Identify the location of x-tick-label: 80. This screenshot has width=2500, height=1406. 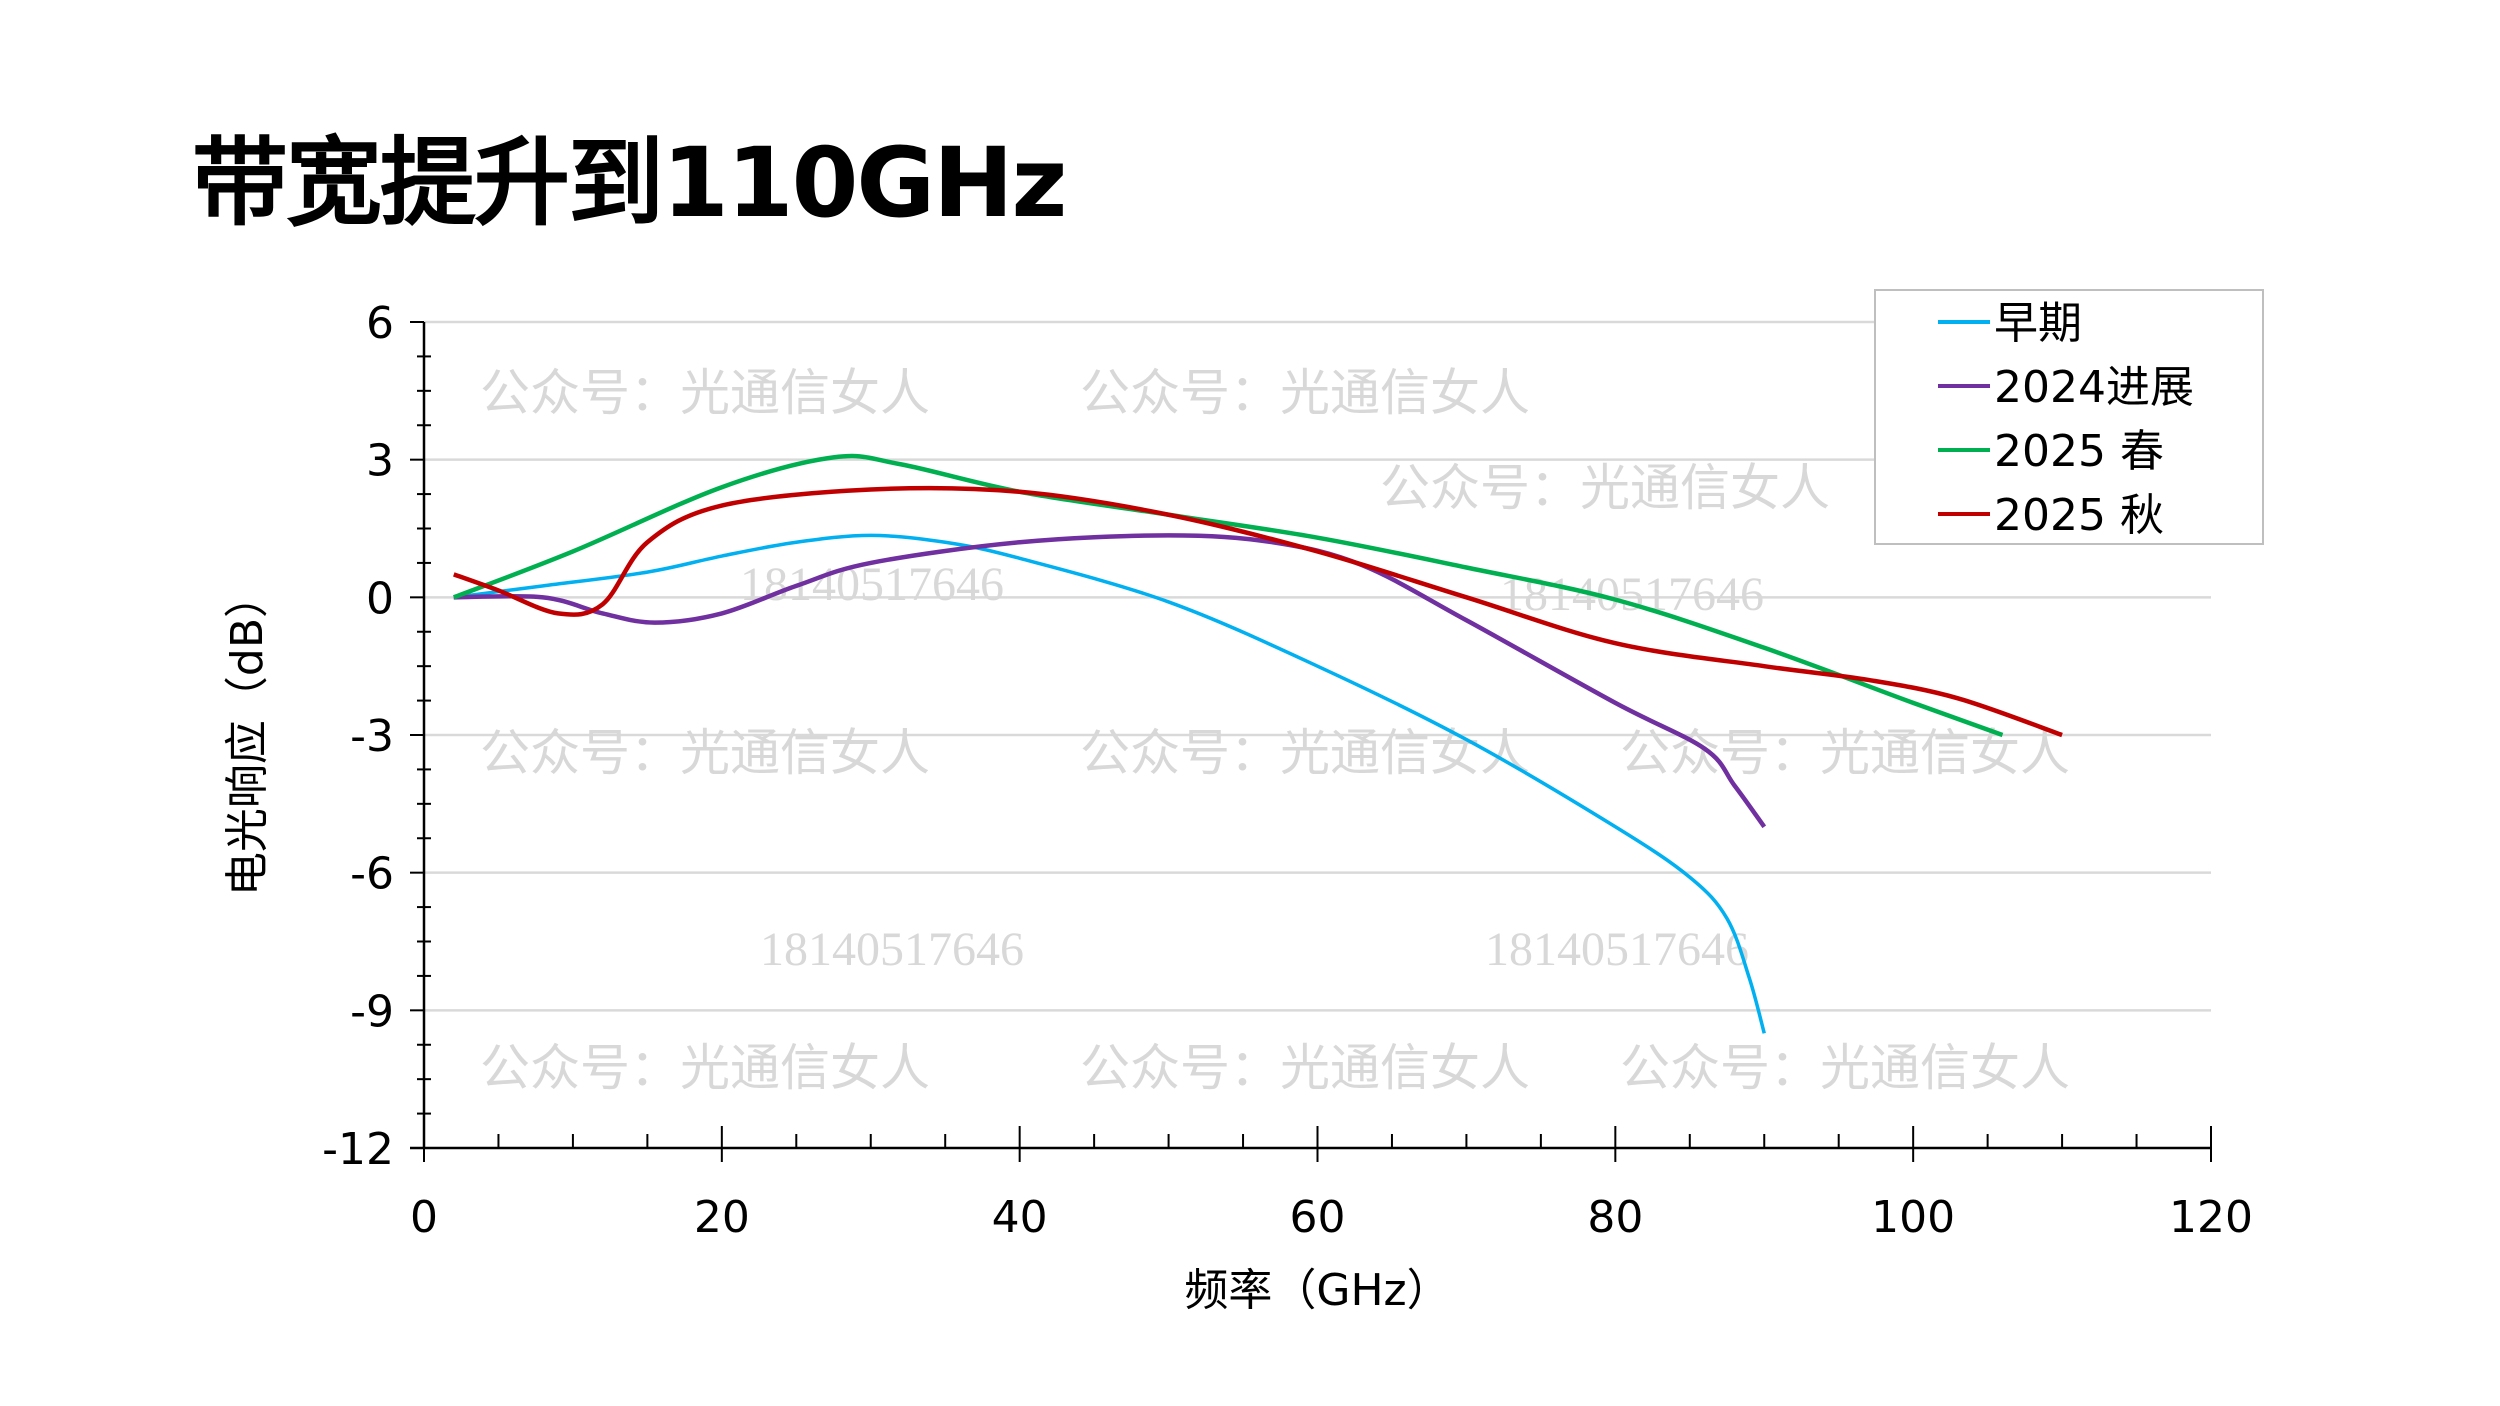
(1615, 1217).